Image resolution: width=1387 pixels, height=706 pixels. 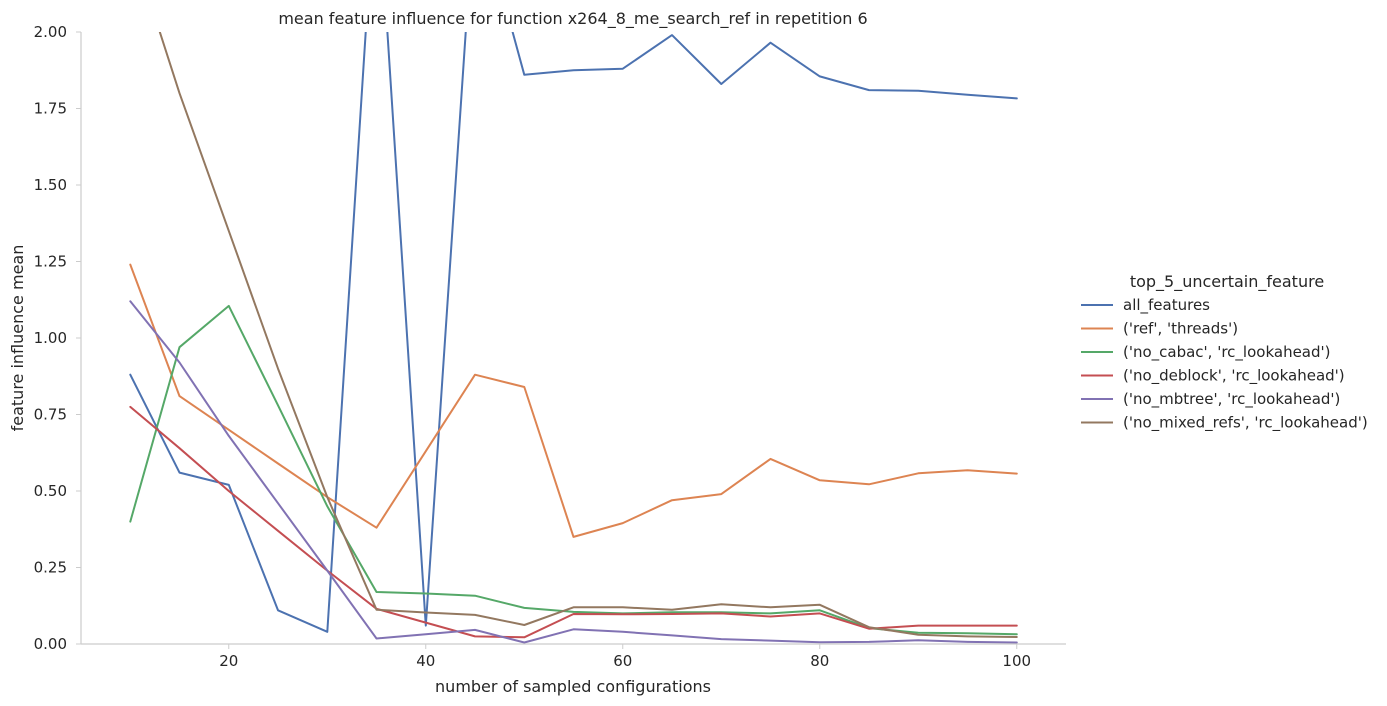 I want to click on legend-label: ('no_deblock', 'rc_lookahead'), so click(x=1234, y=376).